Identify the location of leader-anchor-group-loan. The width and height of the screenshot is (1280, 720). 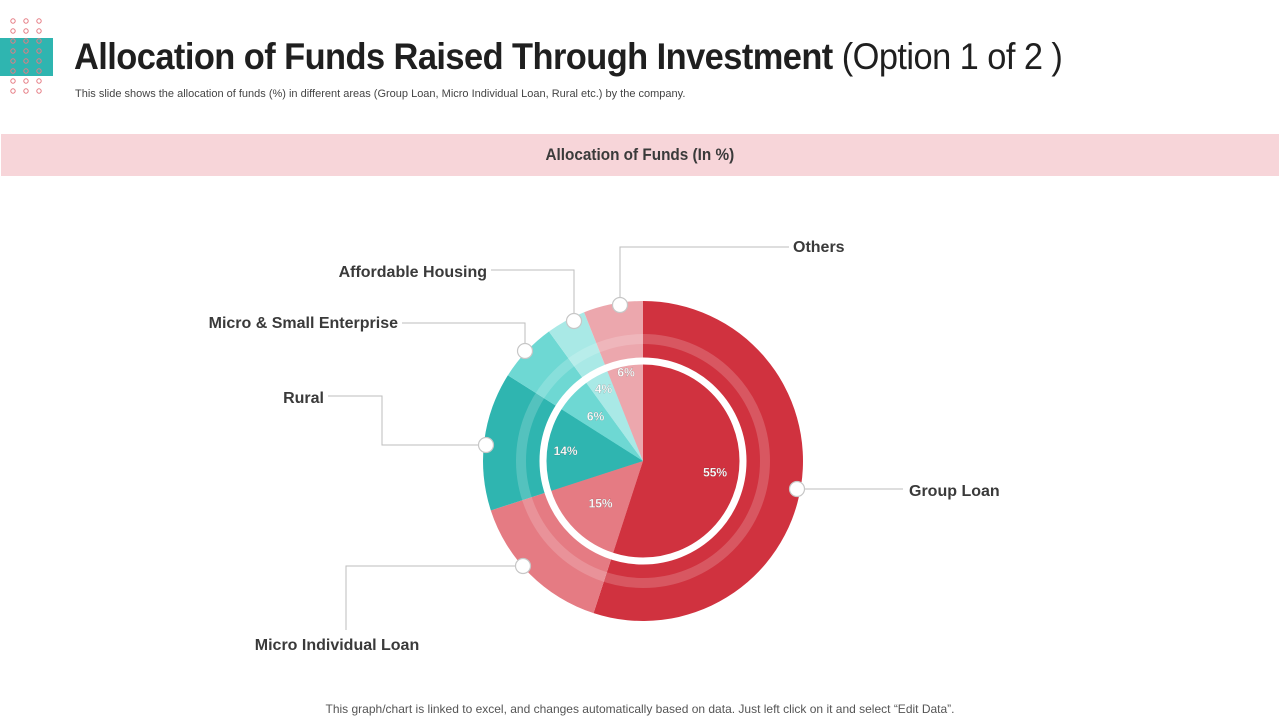
(797, 489).